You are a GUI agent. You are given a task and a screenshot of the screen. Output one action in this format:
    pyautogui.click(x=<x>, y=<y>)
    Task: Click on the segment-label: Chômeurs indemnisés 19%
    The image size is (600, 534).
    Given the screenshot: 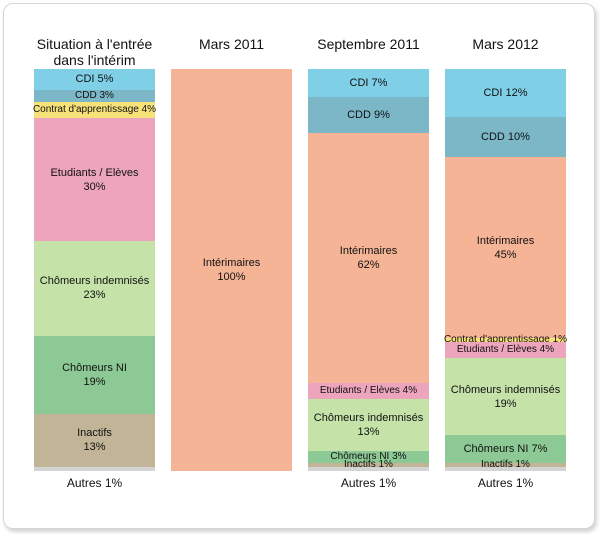 What is the action you would take?
    pyautogui.click(x=505, y=396)
    